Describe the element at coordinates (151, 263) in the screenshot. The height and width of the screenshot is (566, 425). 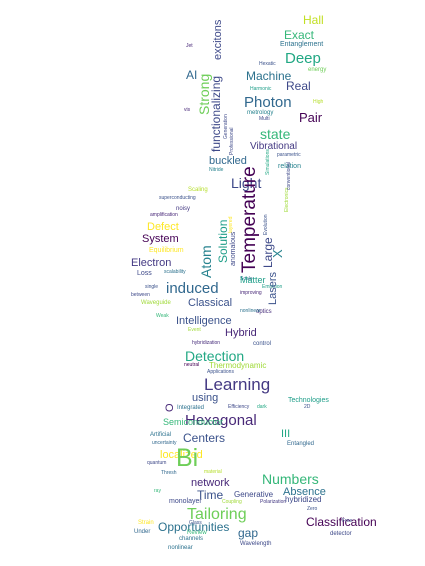
I see `word-electron: Electron` at that location.